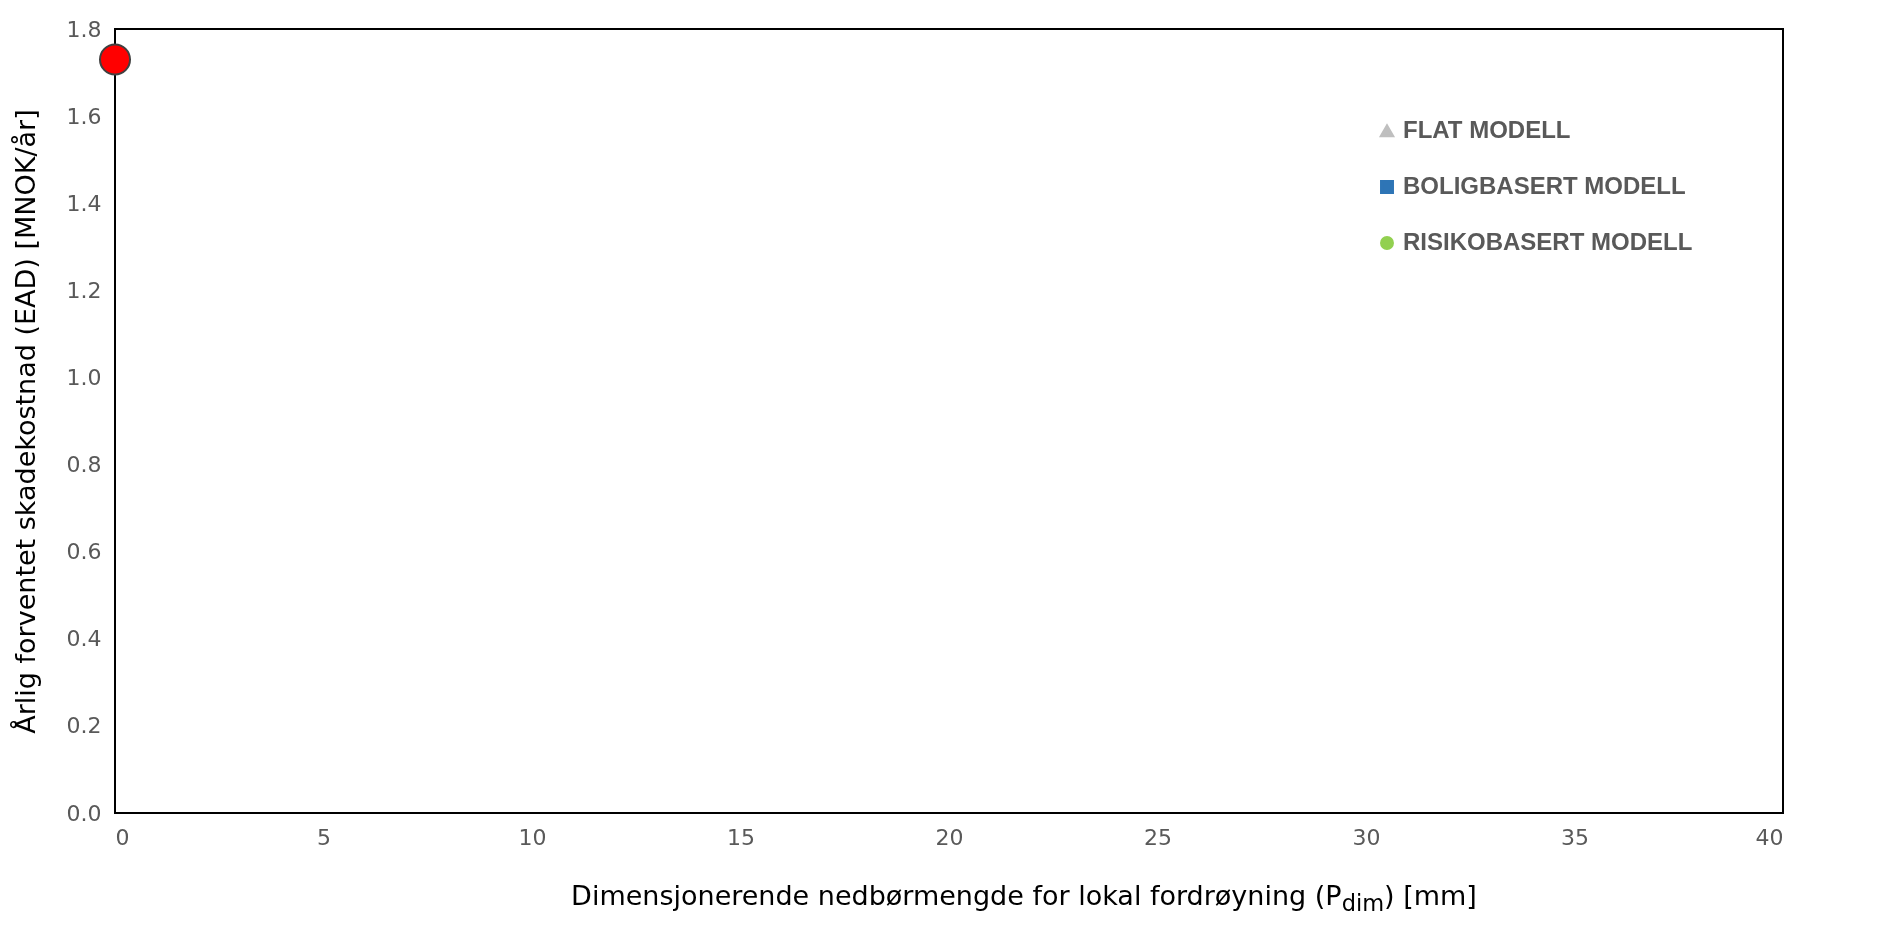 This screenshot has height=947, width=1896. What do you see at coordinates (1024, 898) in the screenshot?
I see `x-axis-title: Dimensjonerende nedbørmengde for lokal fordrøyning (P$_{dim}$) [mm]` at bounding box center [1024, 898].